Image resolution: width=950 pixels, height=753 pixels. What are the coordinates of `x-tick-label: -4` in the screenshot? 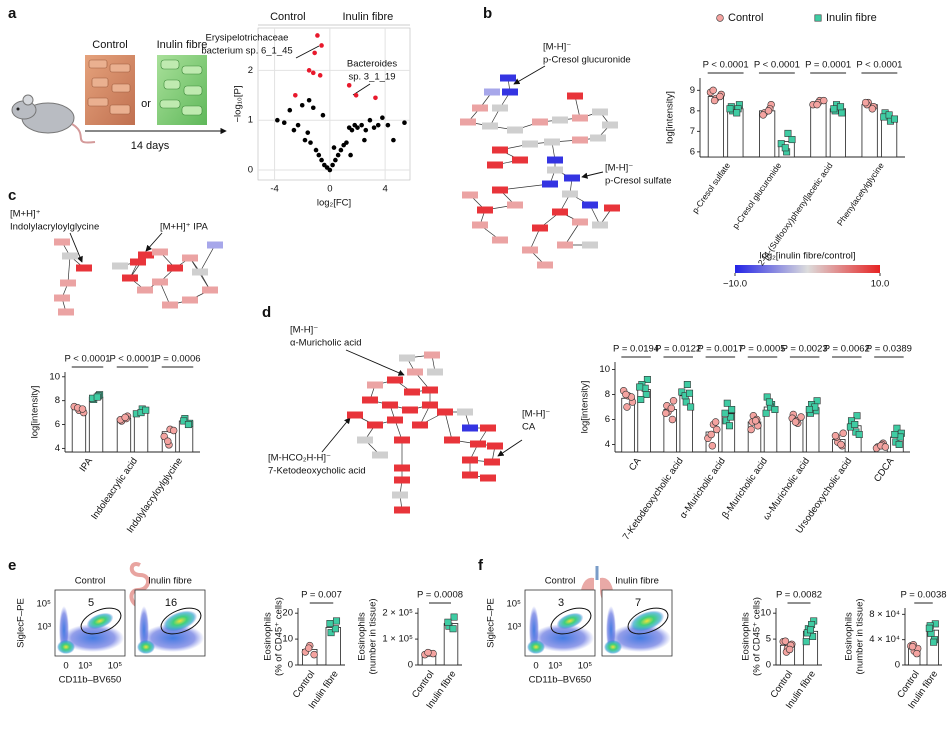 It's located at (274, 189).